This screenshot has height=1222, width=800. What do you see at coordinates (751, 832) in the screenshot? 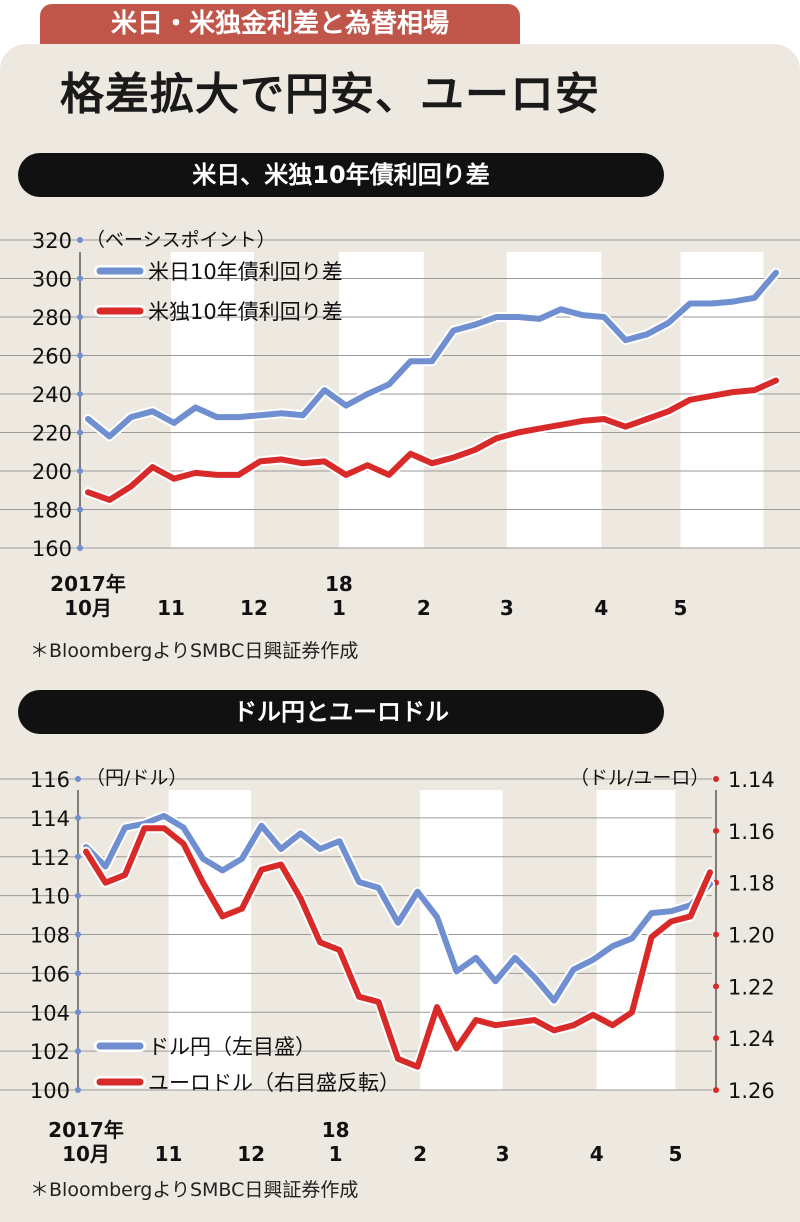
I see `y2-tick-label: 1.16` at bounding box center [751, 832].